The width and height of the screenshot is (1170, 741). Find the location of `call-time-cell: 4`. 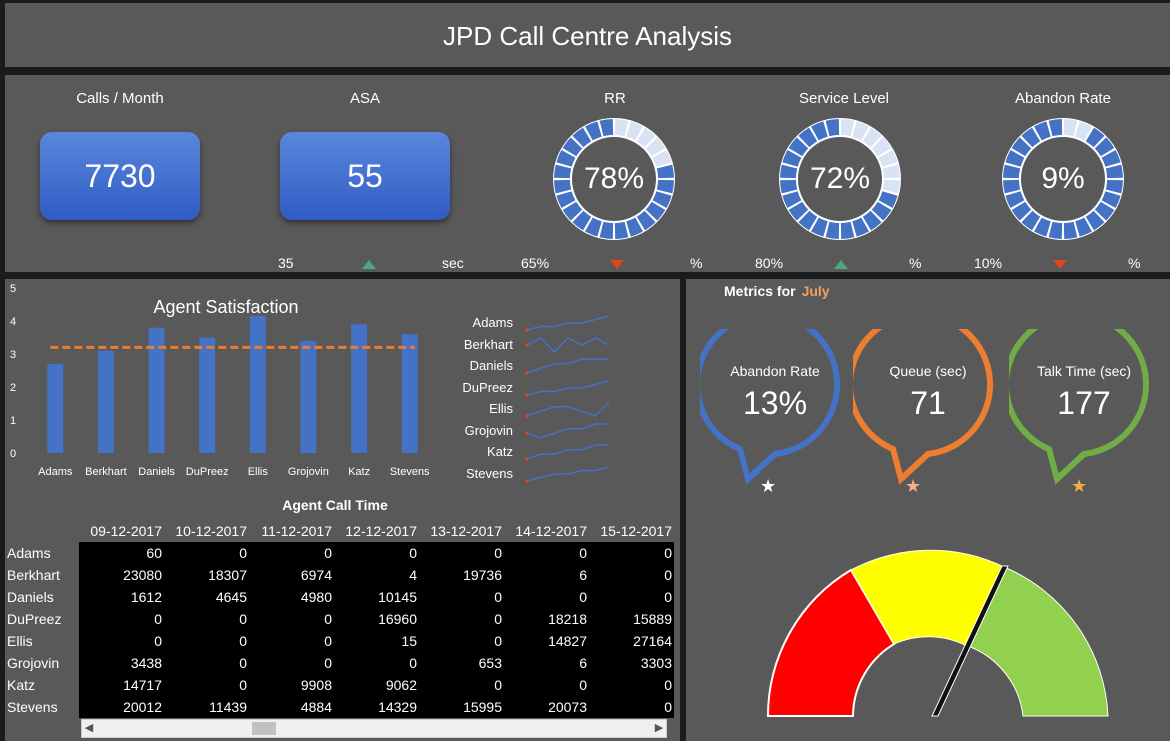

call-time-cell: 4 is located at coordinates (376, 575).